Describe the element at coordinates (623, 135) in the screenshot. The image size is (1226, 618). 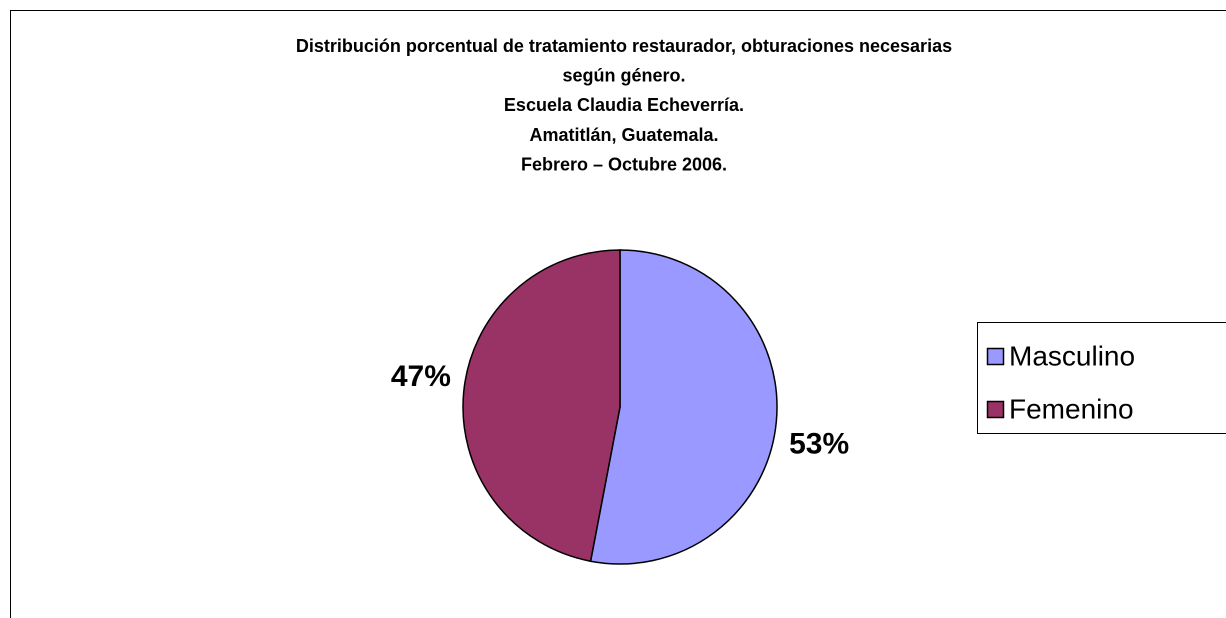
I see `chart-title: Amatitlán, Guatemala.` at that location.